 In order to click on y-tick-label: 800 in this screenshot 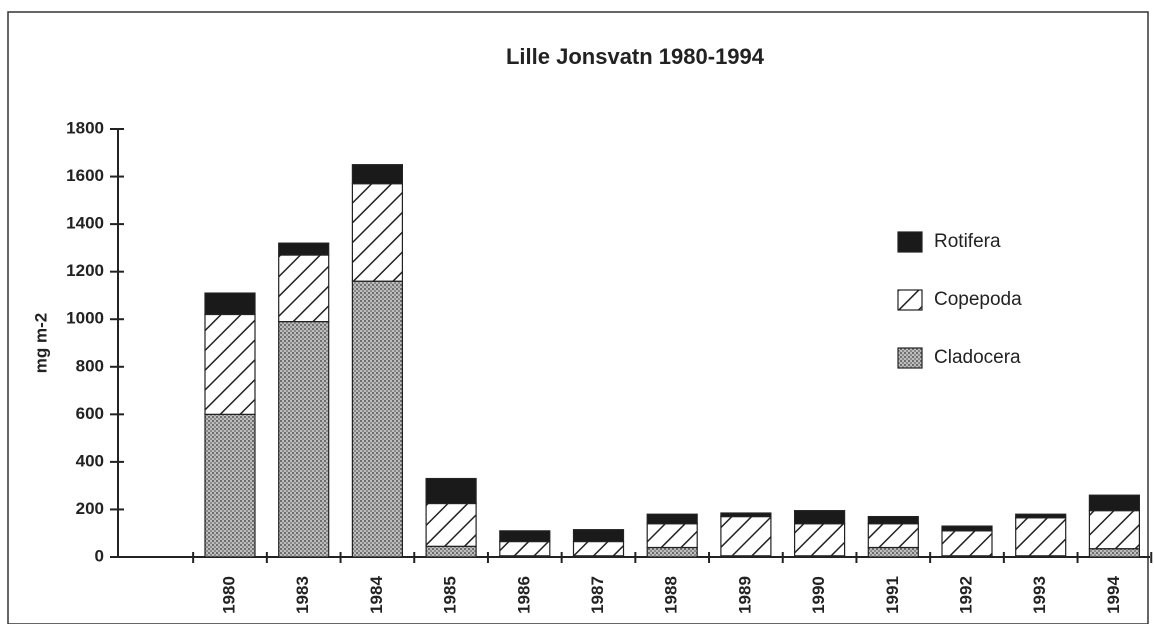, I will do `click(90, 365)`.